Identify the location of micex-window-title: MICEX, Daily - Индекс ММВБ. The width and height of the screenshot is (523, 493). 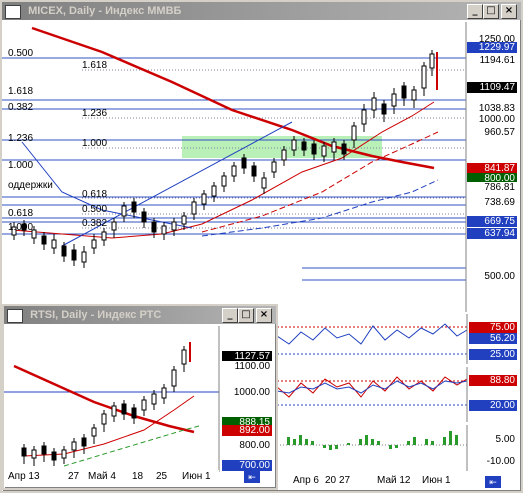
(105, 11).